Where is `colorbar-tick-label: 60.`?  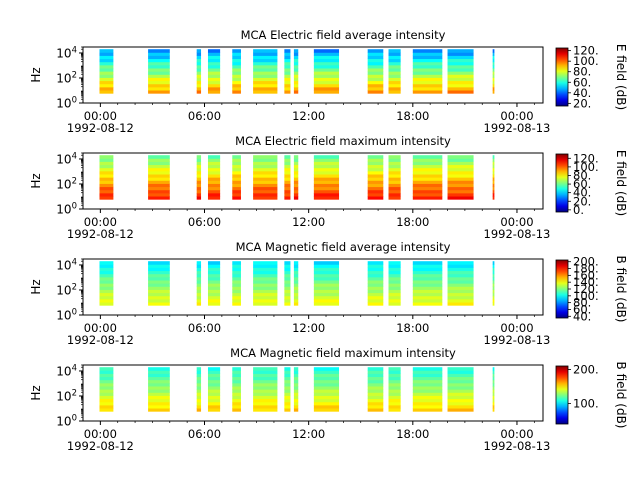
colorbar-tick-label: 60. is located at coordinates (582, 309).